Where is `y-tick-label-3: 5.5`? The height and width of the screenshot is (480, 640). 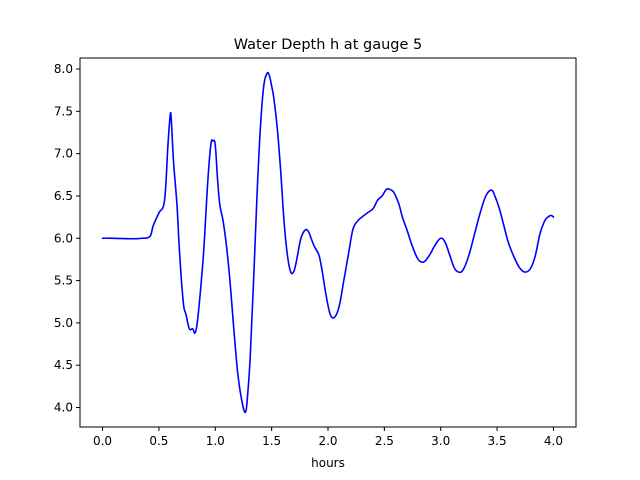 y-tick-label-3: 5.5 is located at coordinates (63, 281).